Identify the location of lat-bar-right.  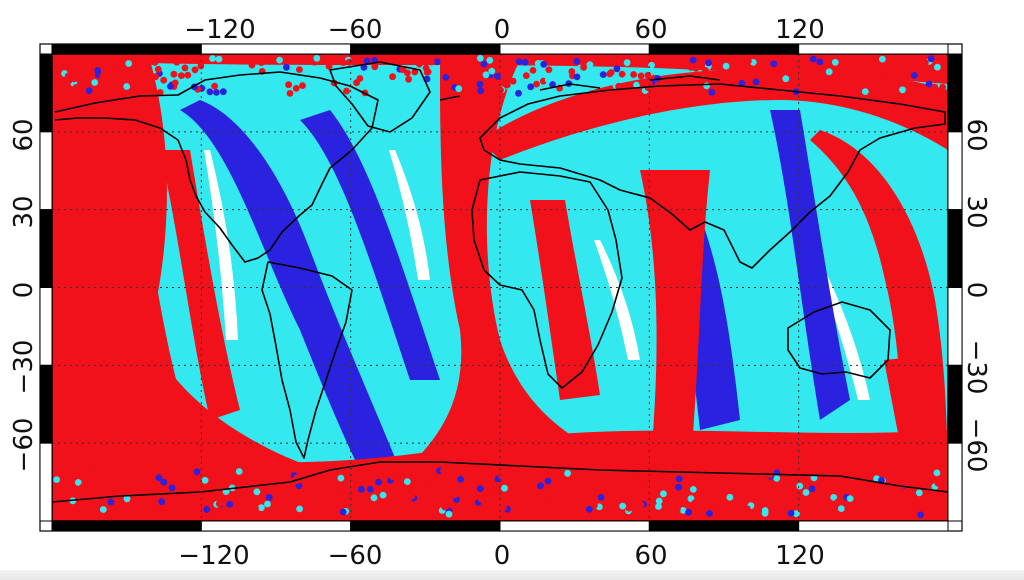
(955, 482).